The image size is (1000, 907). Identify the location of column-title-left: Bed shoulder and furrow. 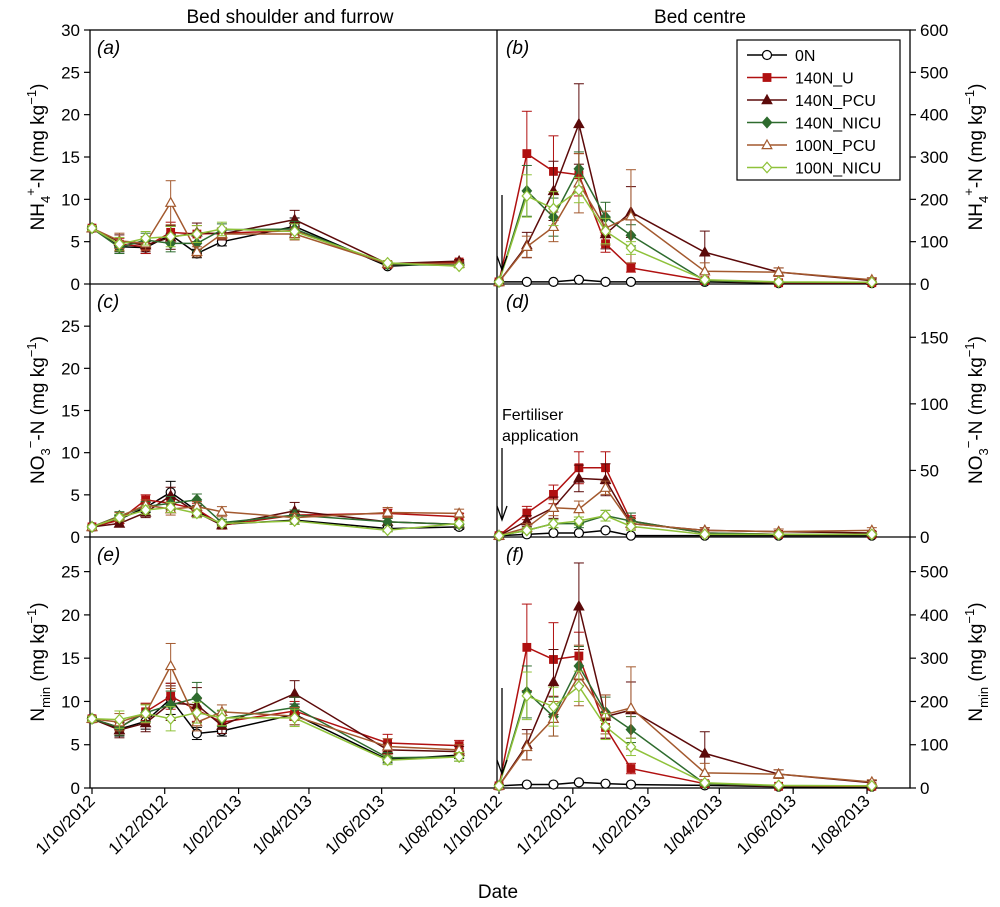
(289, 17).